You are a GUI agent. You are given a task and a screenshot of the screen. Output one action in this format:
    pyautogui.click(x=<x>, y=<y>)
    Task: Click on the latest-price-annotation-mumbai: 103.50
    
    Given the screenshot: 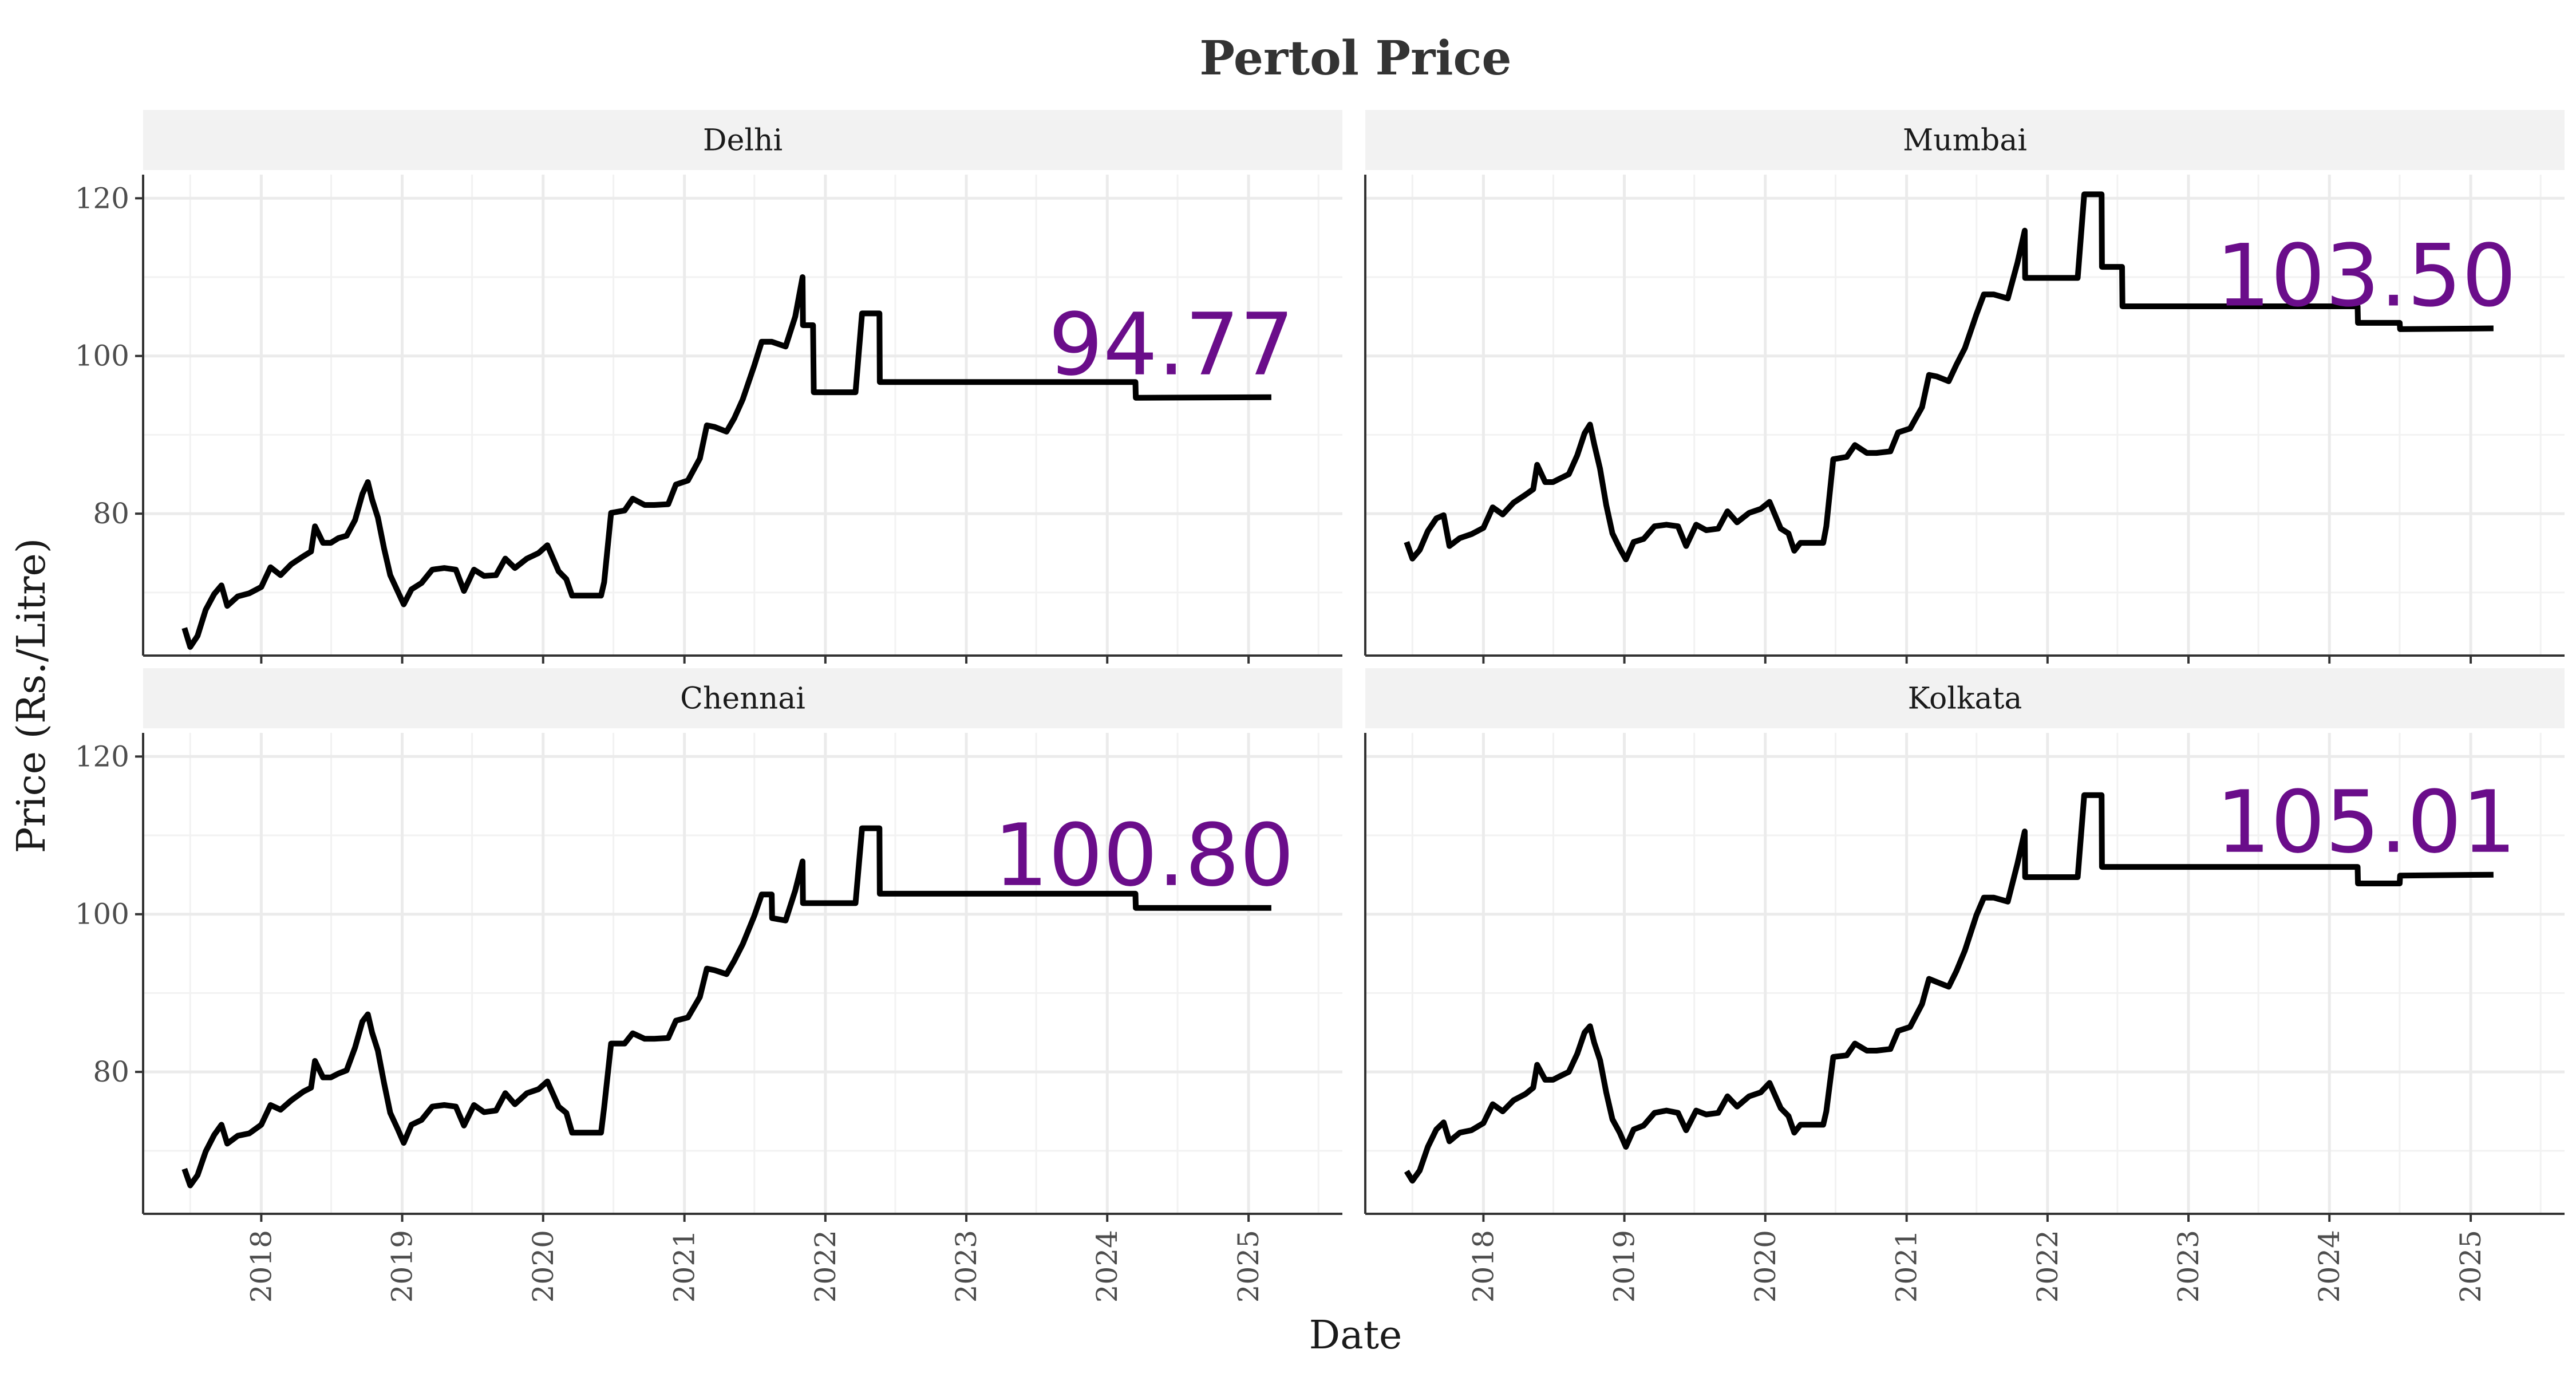 What is the action you would take?
    pyautogui.click(x=2366, y=276)
    